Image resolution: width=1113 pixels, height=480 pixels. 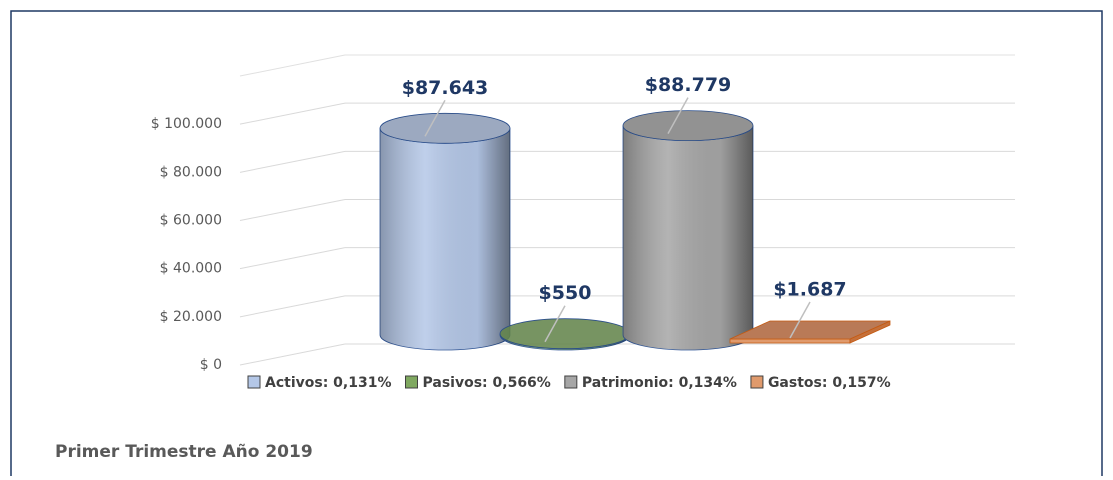 What do you see at coordinates (809, 290) in the screenshot?
I see `value-label: $1.687` at bounding box center [809, 290].